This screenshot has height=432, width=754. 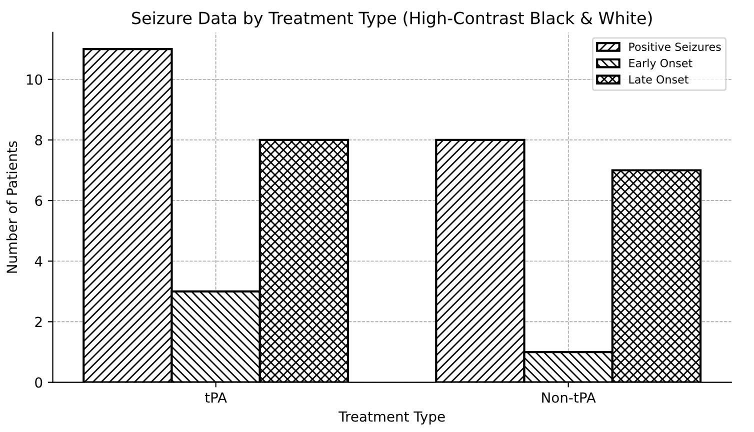 I want to click on legend-label: Positive Seizures, so click(x=675, y=46).